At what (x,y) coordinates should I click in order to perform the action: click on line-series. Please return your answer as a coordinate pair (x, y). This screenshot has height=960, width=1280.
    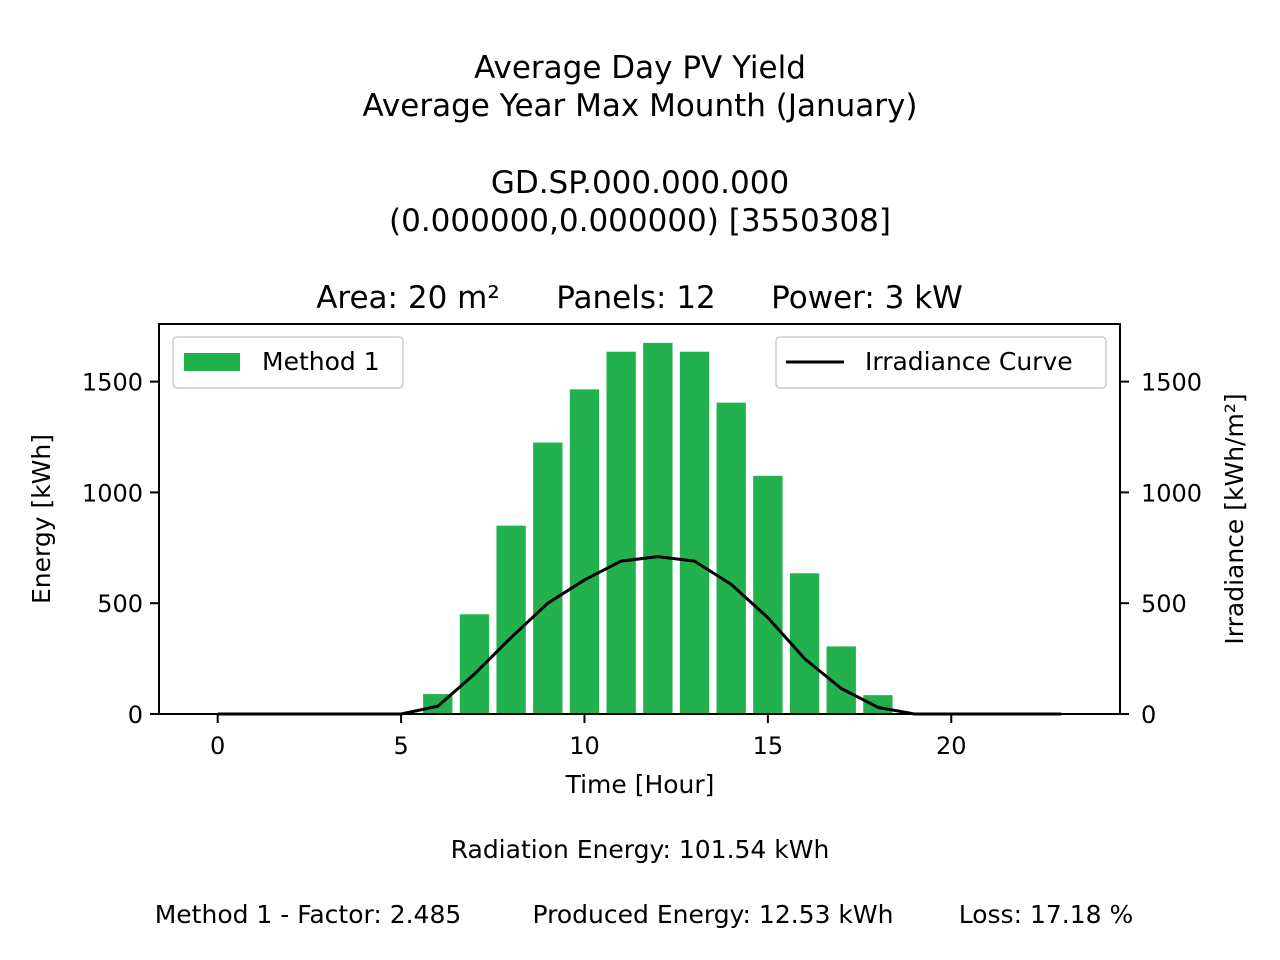
    Looking at the image, I should click on (639, 635).